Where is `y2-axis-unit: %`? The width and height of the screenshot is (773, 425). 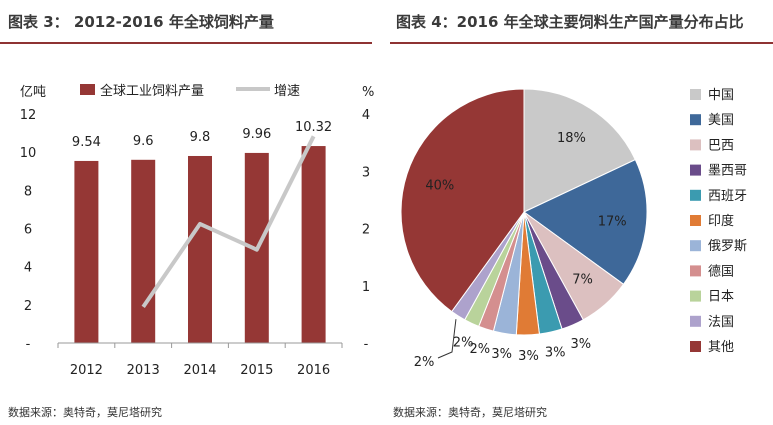
y2-axis-unit: % is located at coordinates (368, 92).